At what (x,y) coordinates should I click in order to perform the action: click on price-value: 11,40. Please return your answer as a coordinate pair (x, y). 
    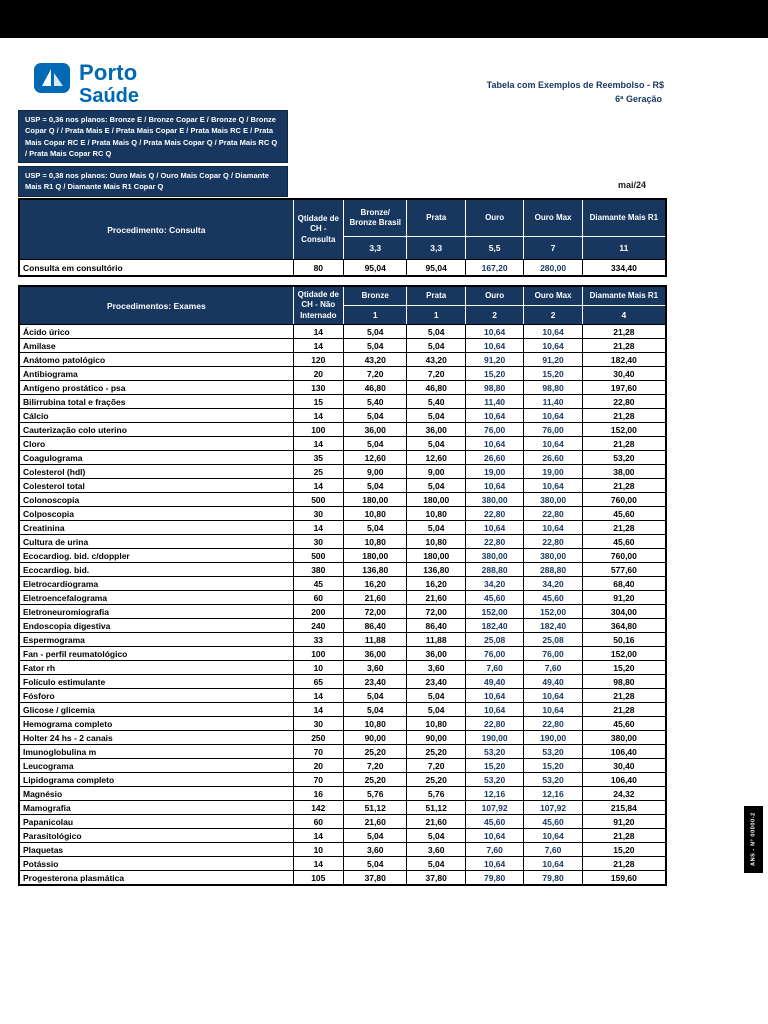
    Looking at the image, I should click on (553, 401).